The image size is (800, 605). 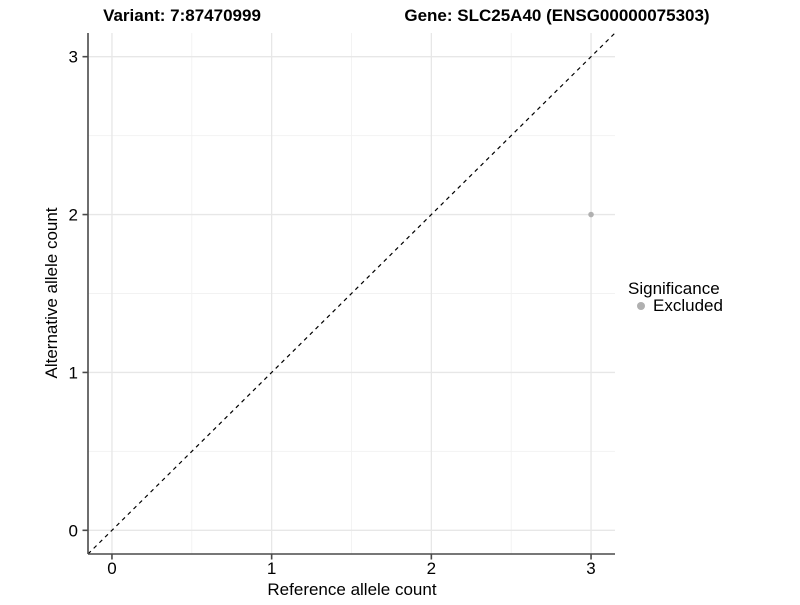 I want to click on y-tick-label: 0, so click(x=73, y=530).